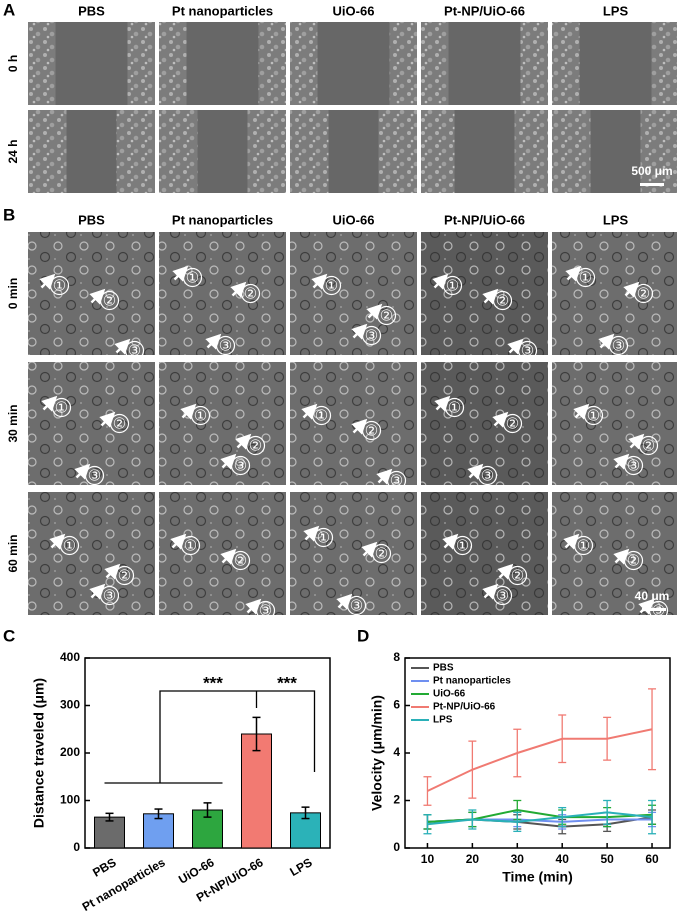  What do you see at coordinates (13, 293) in the screenshot?
I see `row-label: 0 min` at bounding box center [13, 293].